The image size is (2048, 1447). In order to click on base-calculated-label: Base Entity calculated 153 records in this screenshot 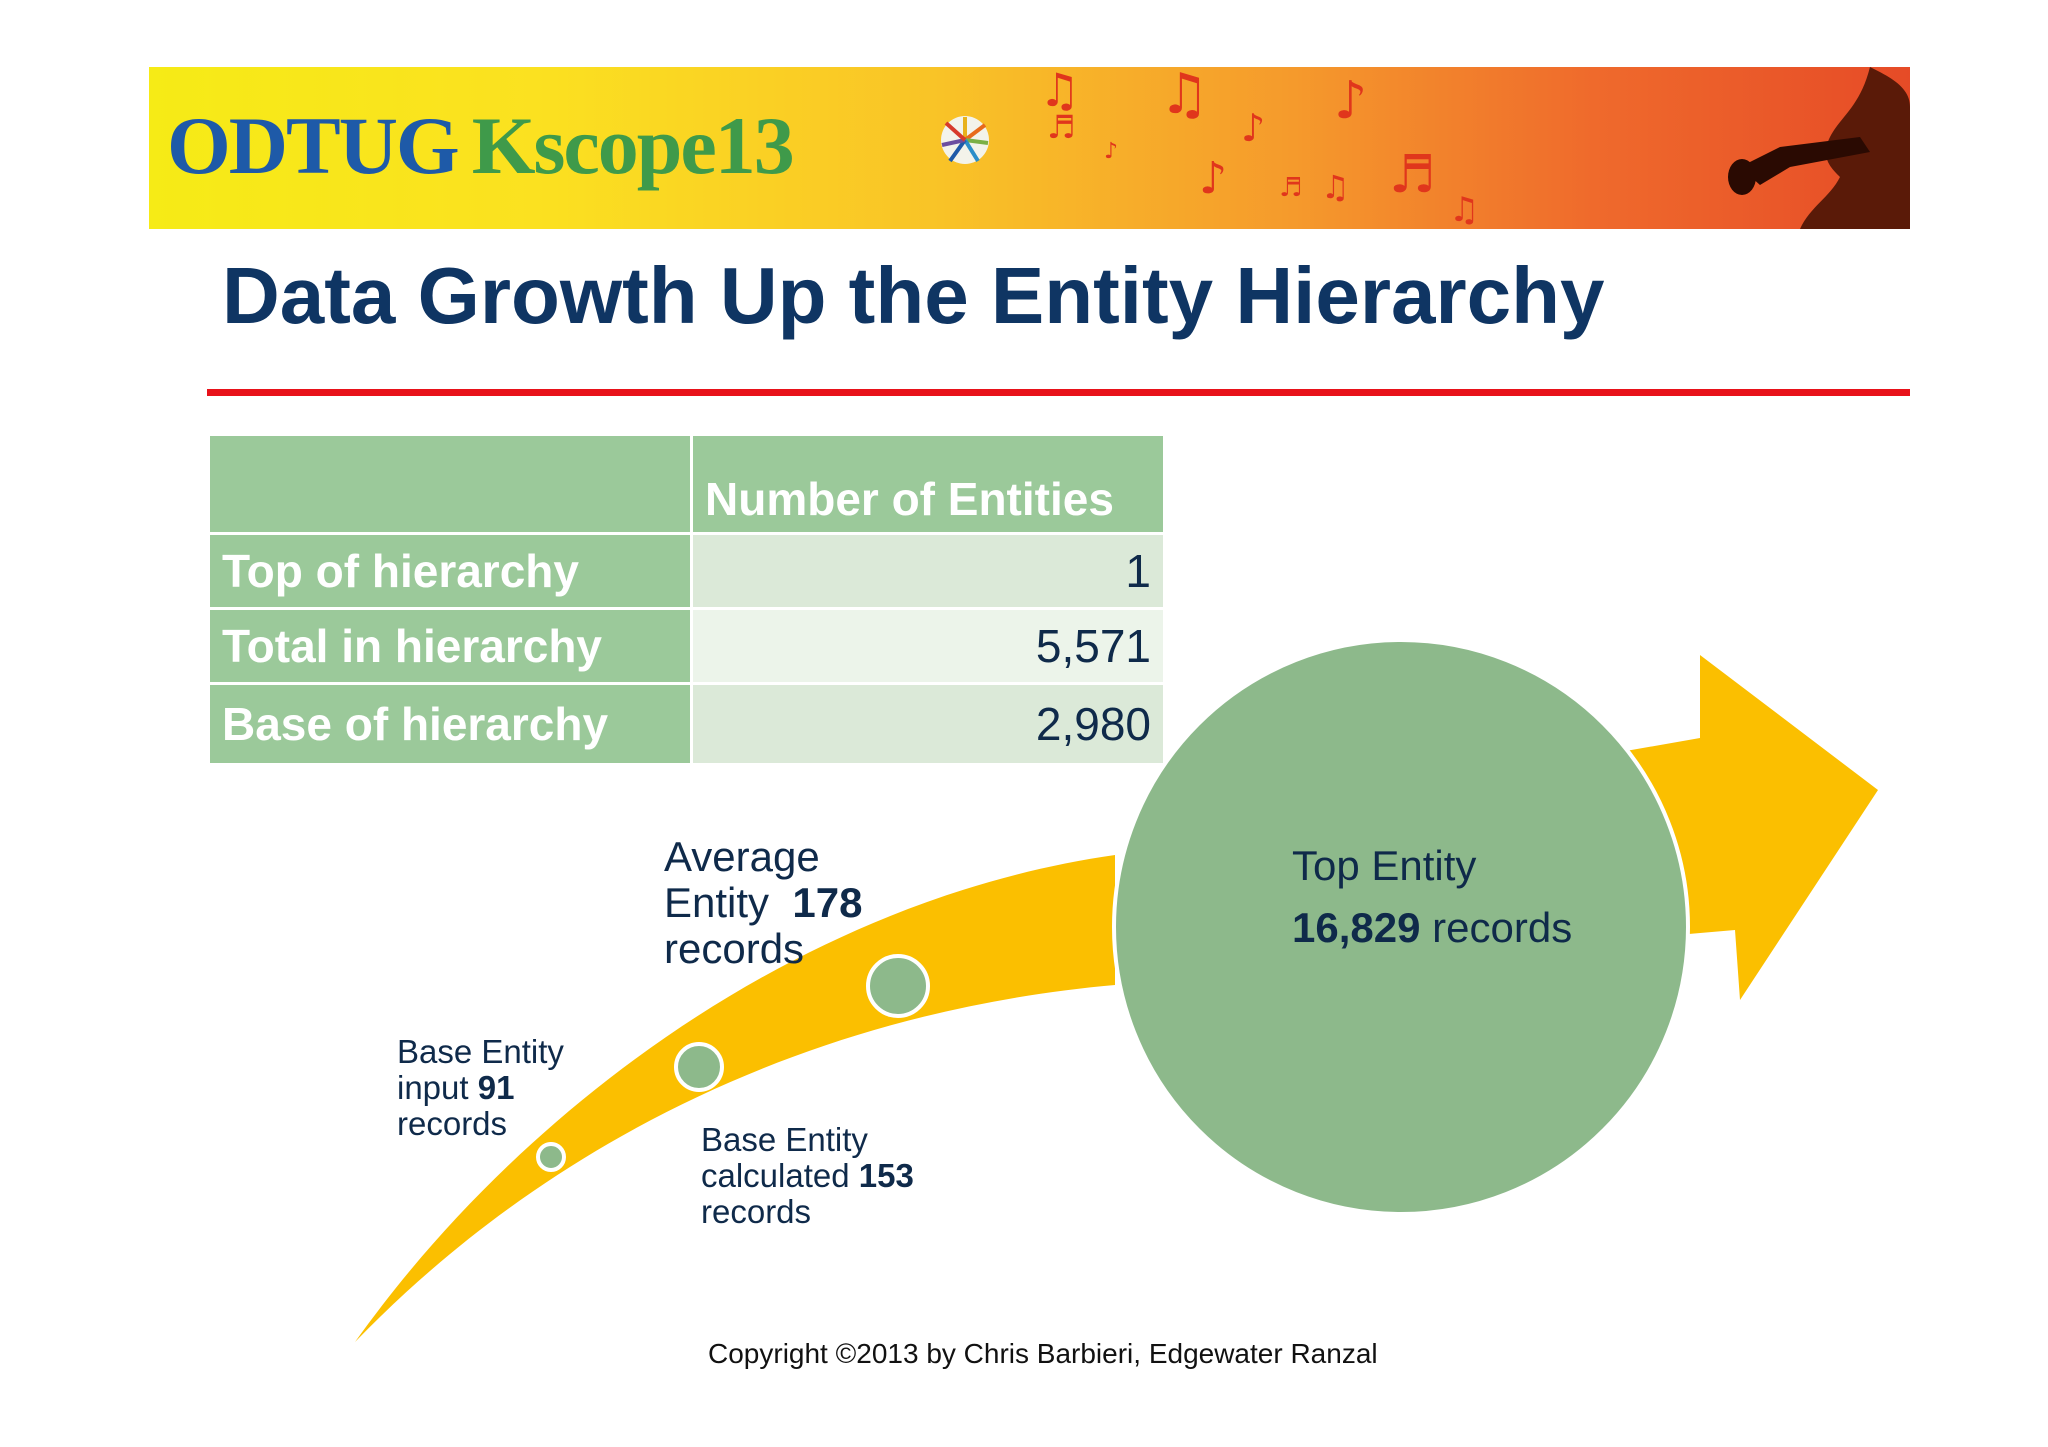, I will do `click(807, 1176)`.